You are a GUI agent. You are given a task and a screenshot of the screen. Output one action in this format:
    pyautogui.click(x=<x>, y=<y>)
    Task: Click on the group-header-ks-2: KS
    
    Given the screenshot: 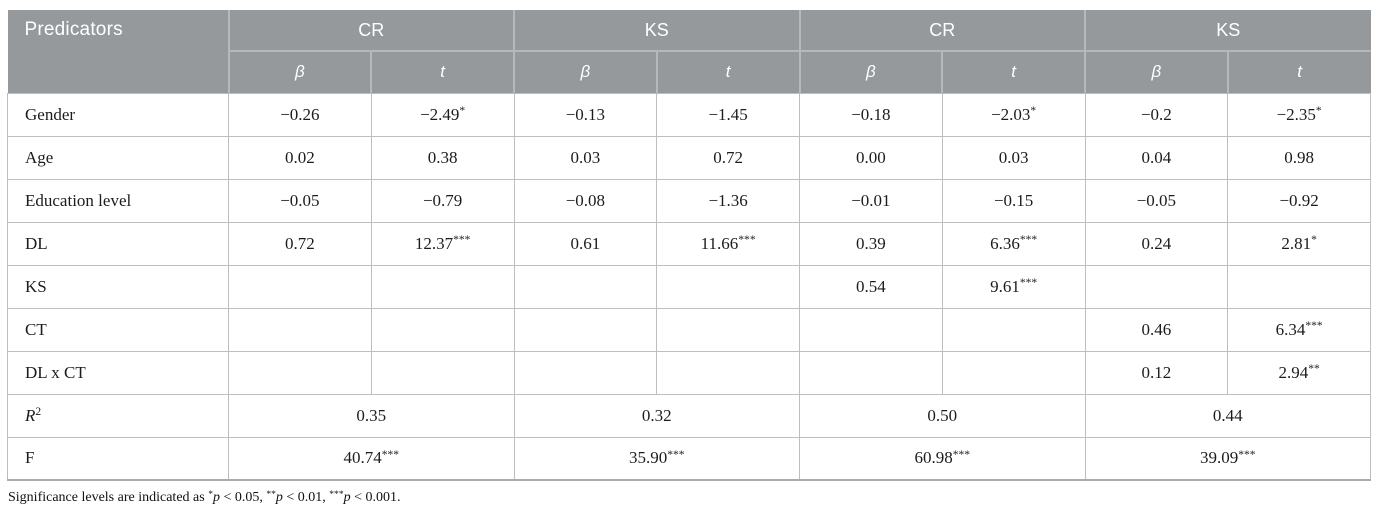 What is the action you would take?
    pyautogui.click(x=1227, y=30)
    